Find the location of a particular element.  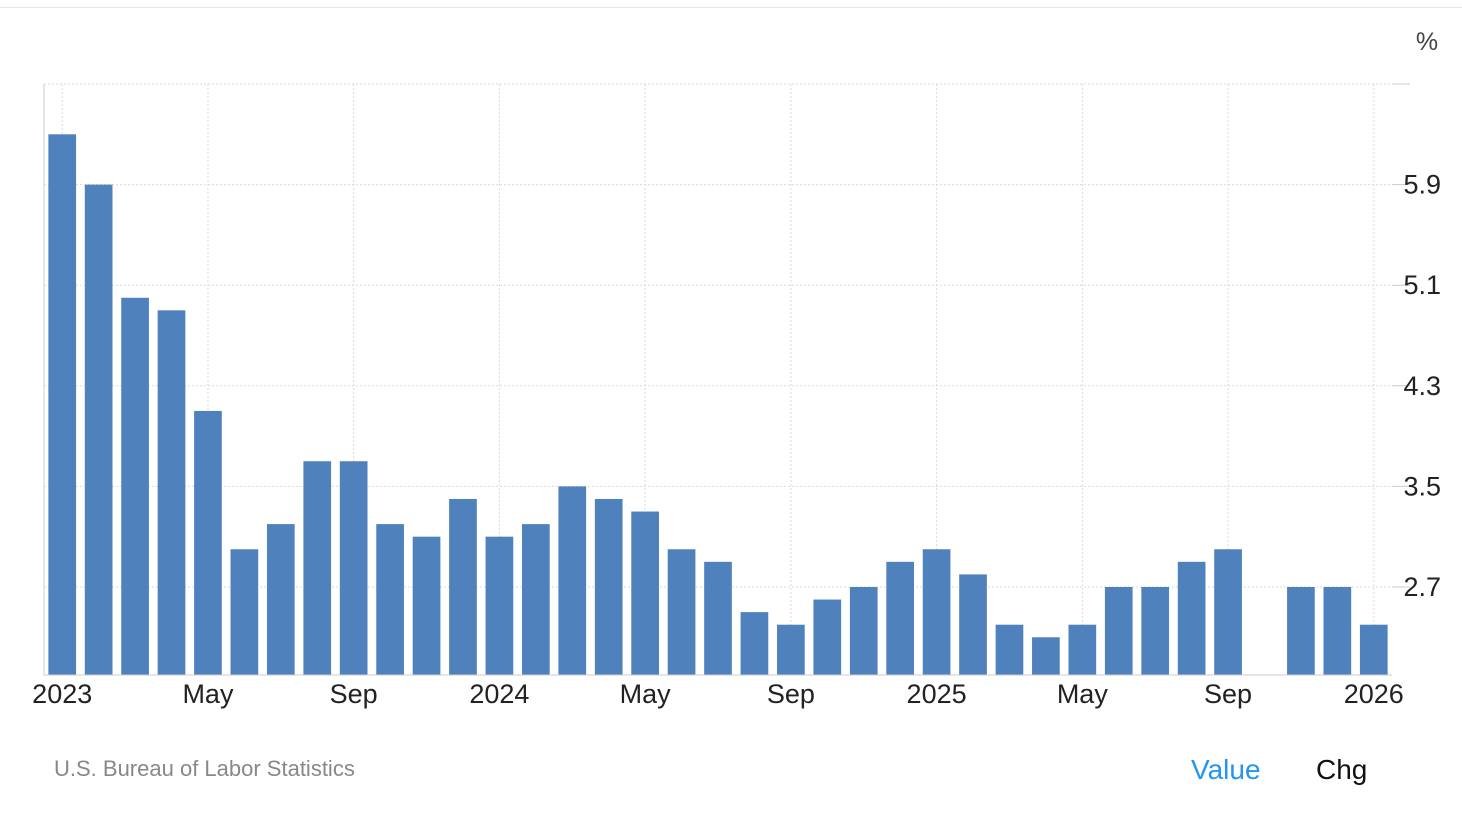

y-tick-label: 5.9 is located at coordinates (1422, 185).